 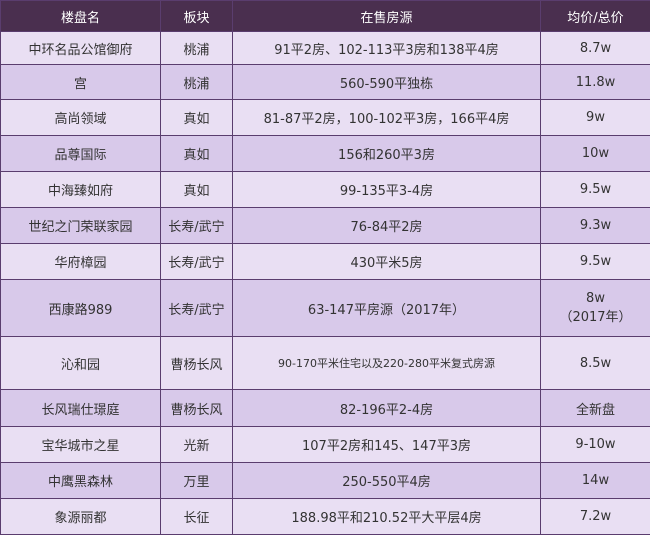 What do you see at coordinates (80, 84) in the screenshot?
I see `cell-name-text: 宫` at bounding box center [80, 84].